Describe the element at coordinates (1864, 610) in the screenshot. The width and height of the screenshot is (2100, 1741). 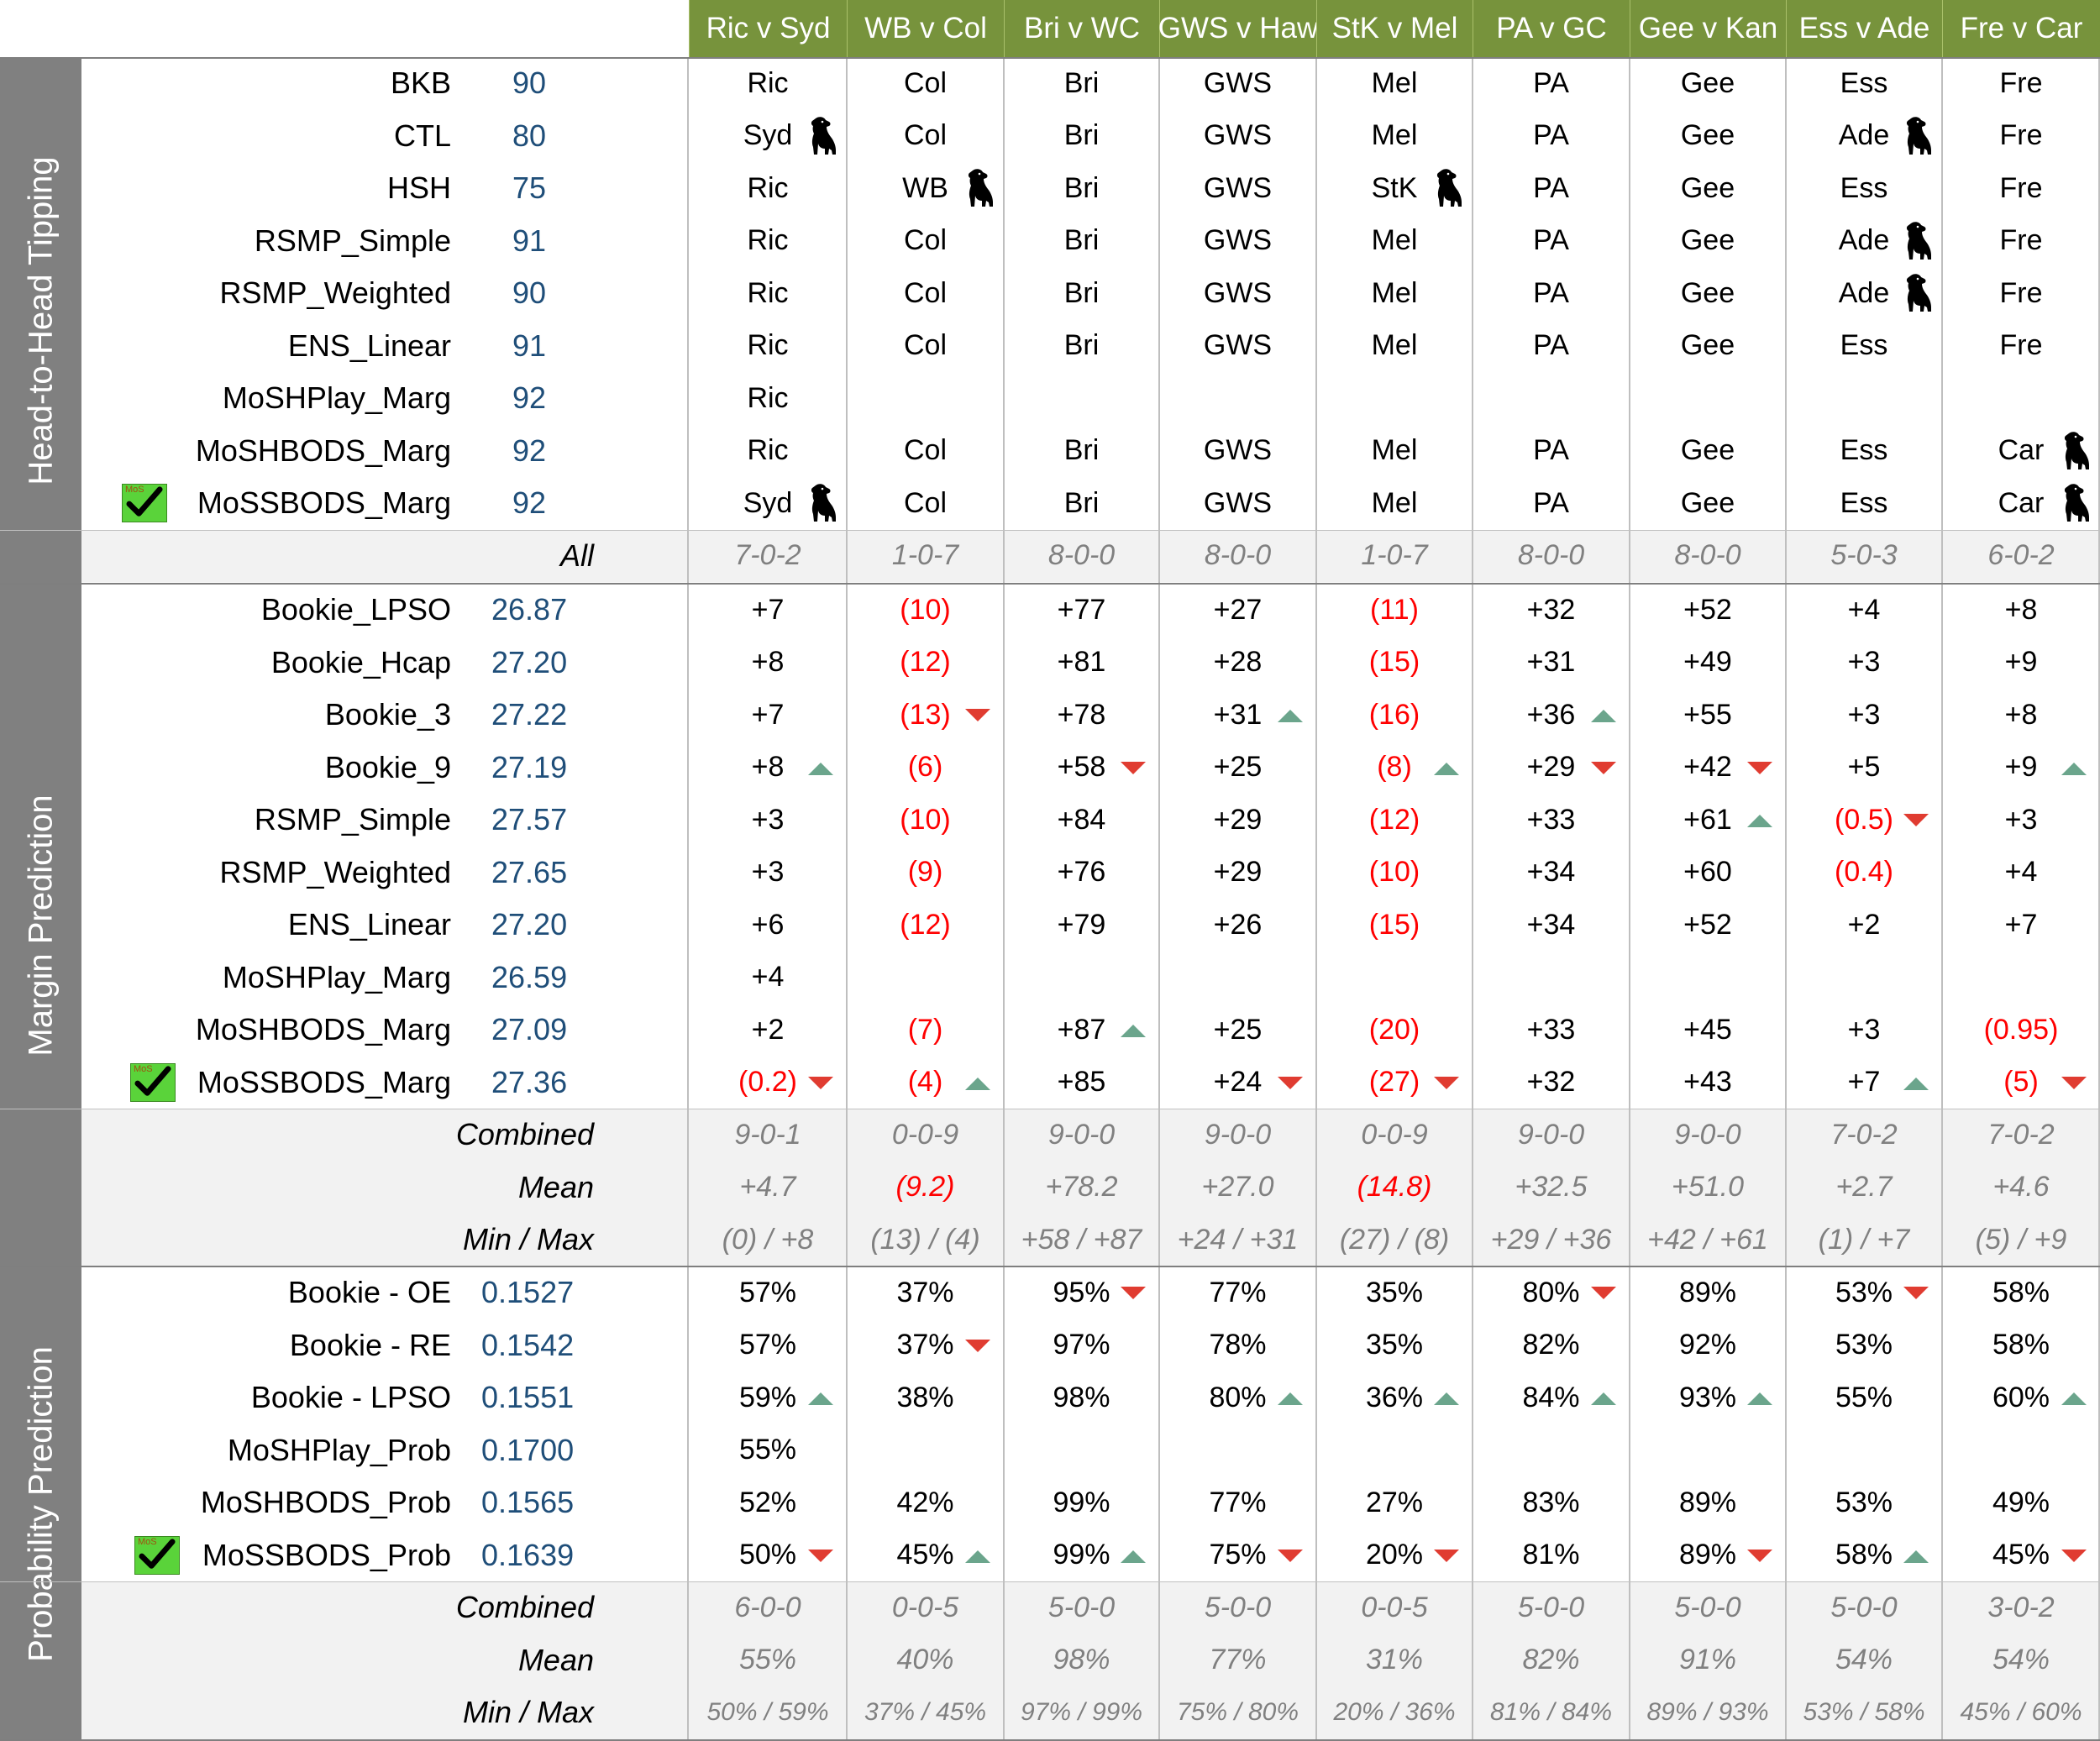
I see `margin-cell: +4` at that location.